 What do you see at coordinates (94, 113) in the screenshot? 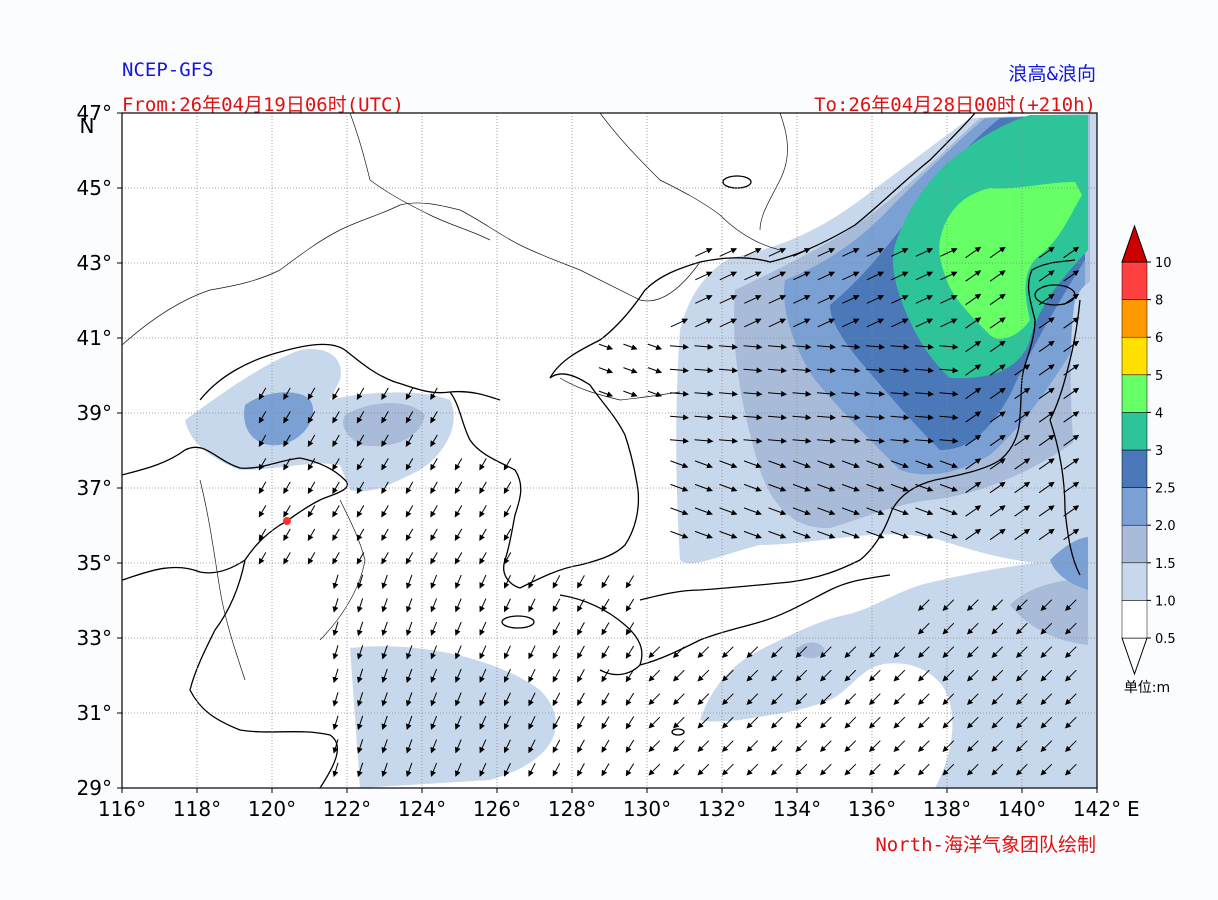
I see `lat-tick-label: 47°` at bounding box center [94, 113].